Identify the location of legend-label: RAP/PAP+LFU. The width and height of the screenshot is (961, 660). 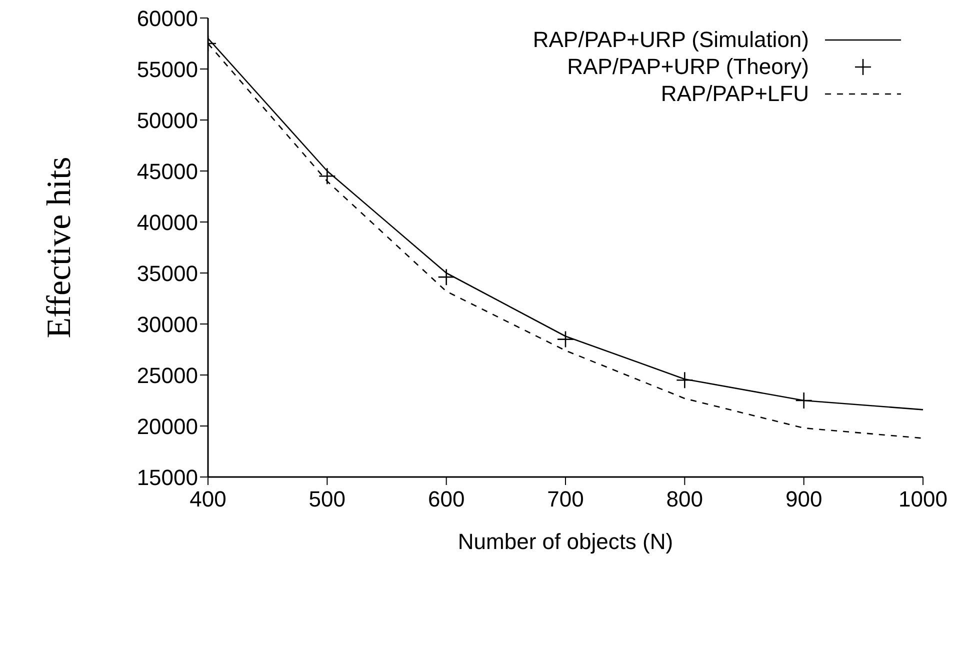
(734, 93).